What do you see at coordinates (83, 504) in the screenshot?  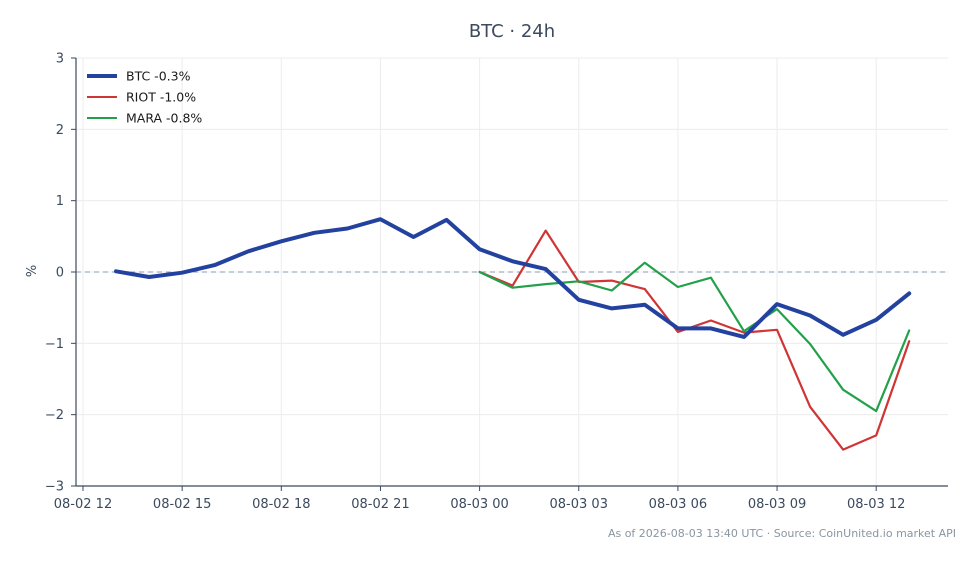 I see `x-tick-label: 08-02 12` at bounding box center [83, 504].